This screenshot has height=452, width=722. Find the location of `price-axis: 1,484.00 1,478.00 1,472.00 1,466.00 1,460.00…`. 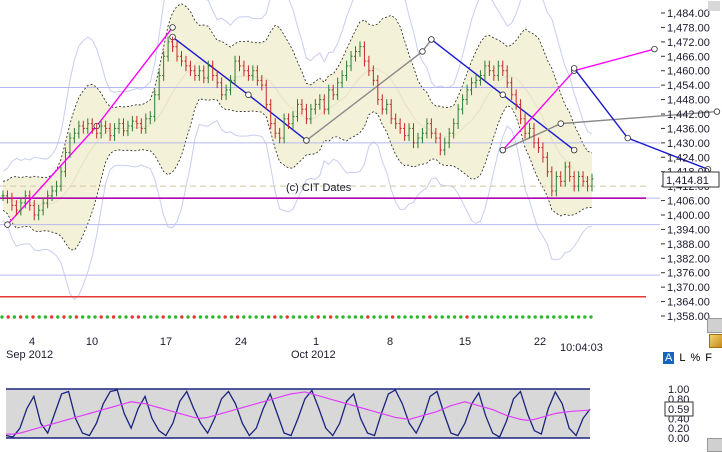

price-axis: 1,484.00 1,478.00 1,472.00 1,466.00 1,460.00… is located at coordinates (685, 165).